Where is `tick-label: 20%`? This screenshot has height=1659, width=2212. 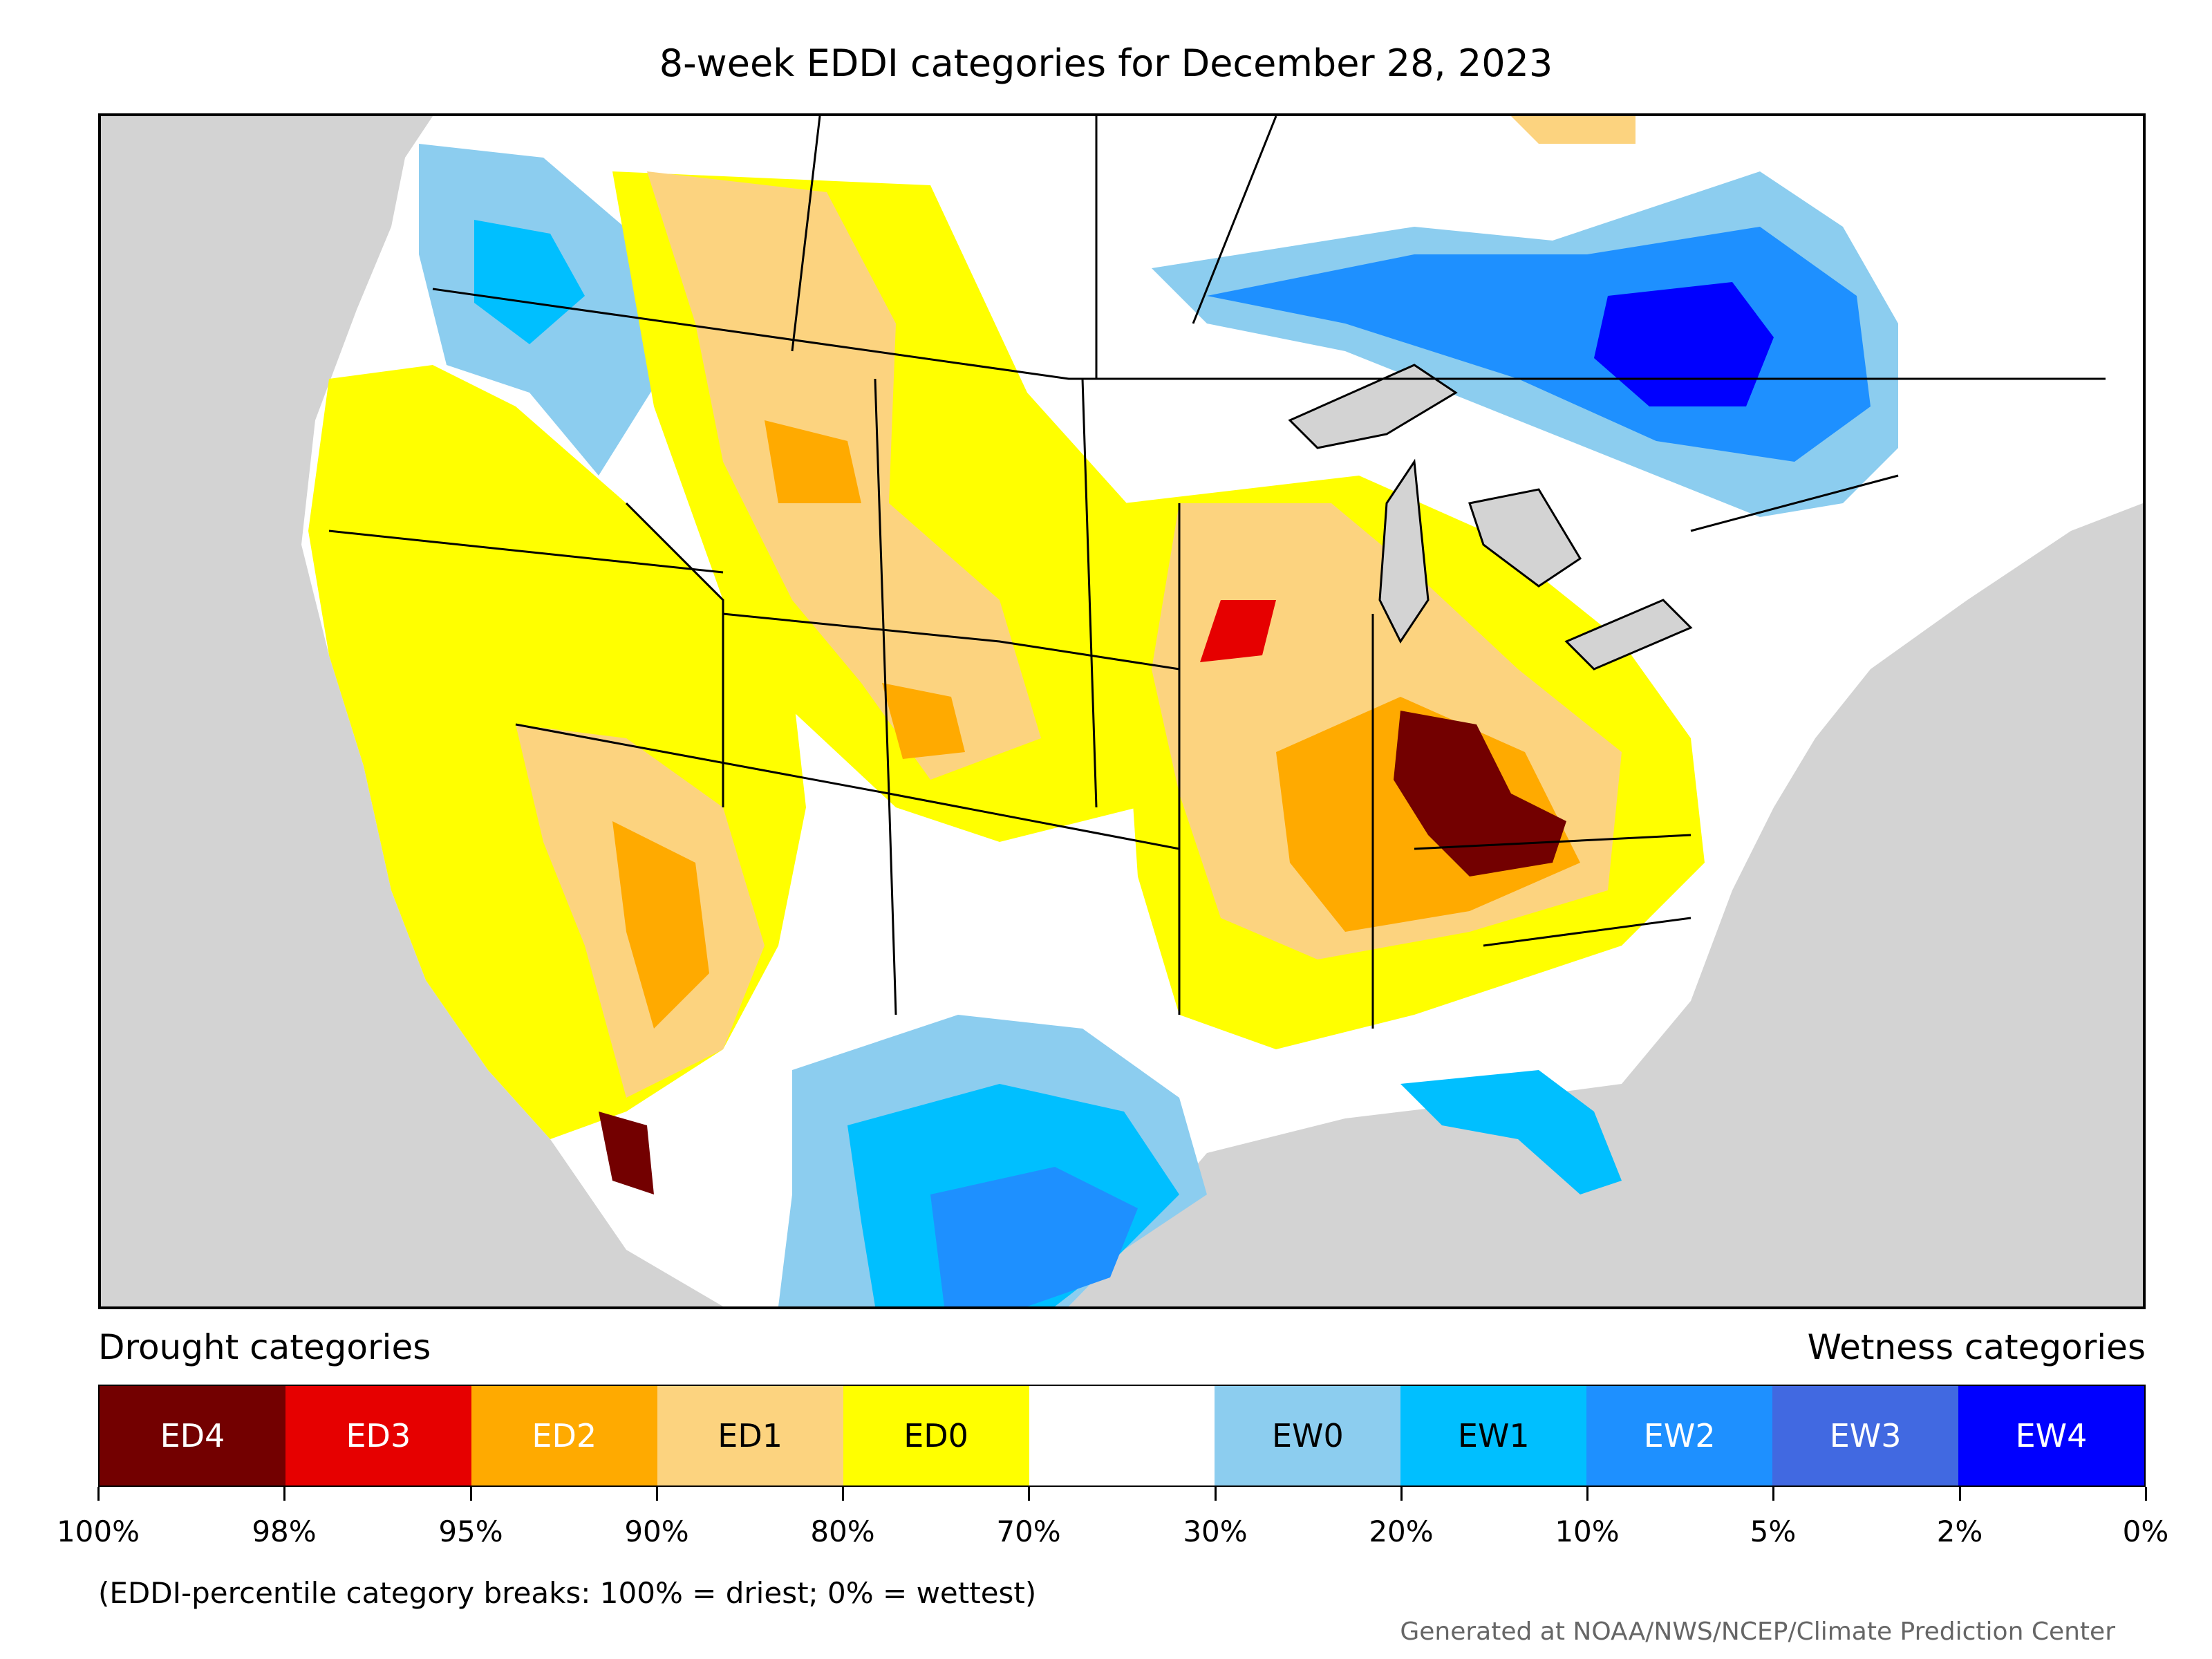
tick-label: 20% is located at coordinates (1401, 1531).